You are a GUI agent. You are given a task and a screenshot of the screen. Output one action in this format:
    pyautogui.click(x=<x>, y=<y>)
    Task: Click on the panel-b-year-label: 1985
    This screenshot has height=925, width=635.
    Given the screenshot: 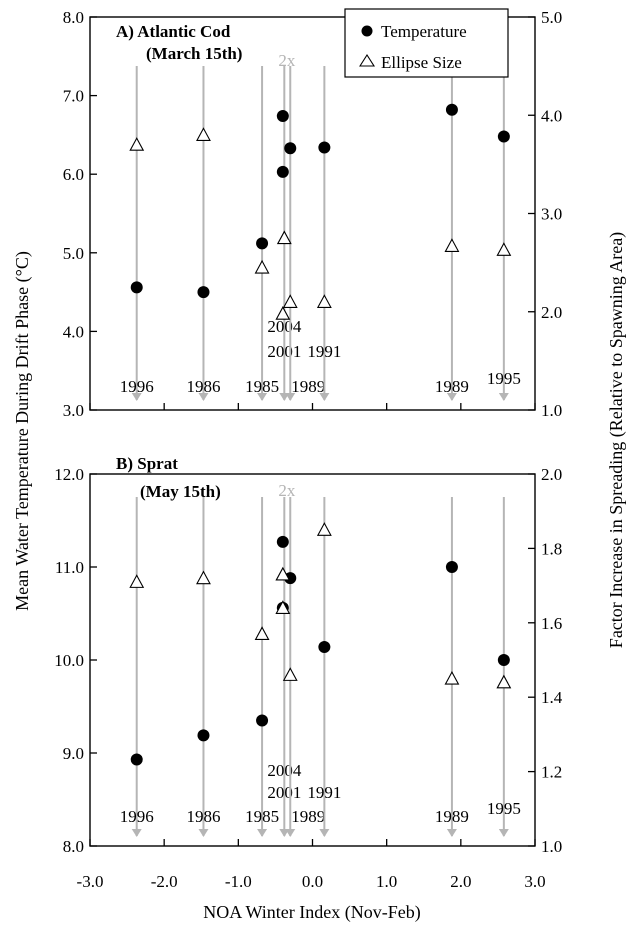 What is the action you would take?
    pyautogui.click(x=262, y=816)
    